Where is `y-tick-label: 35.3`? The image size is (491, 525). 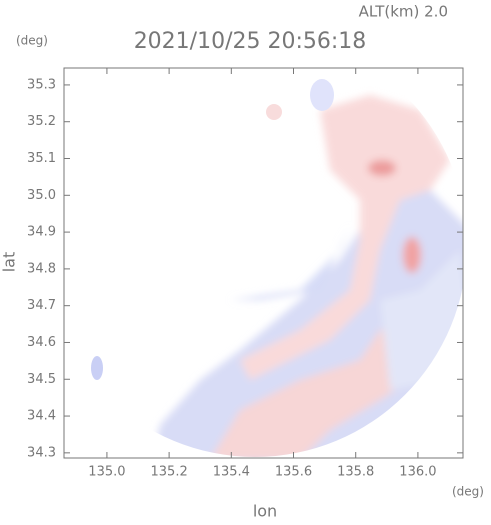 y-tick-label: 35.3 is located at coordinates (41, 84).